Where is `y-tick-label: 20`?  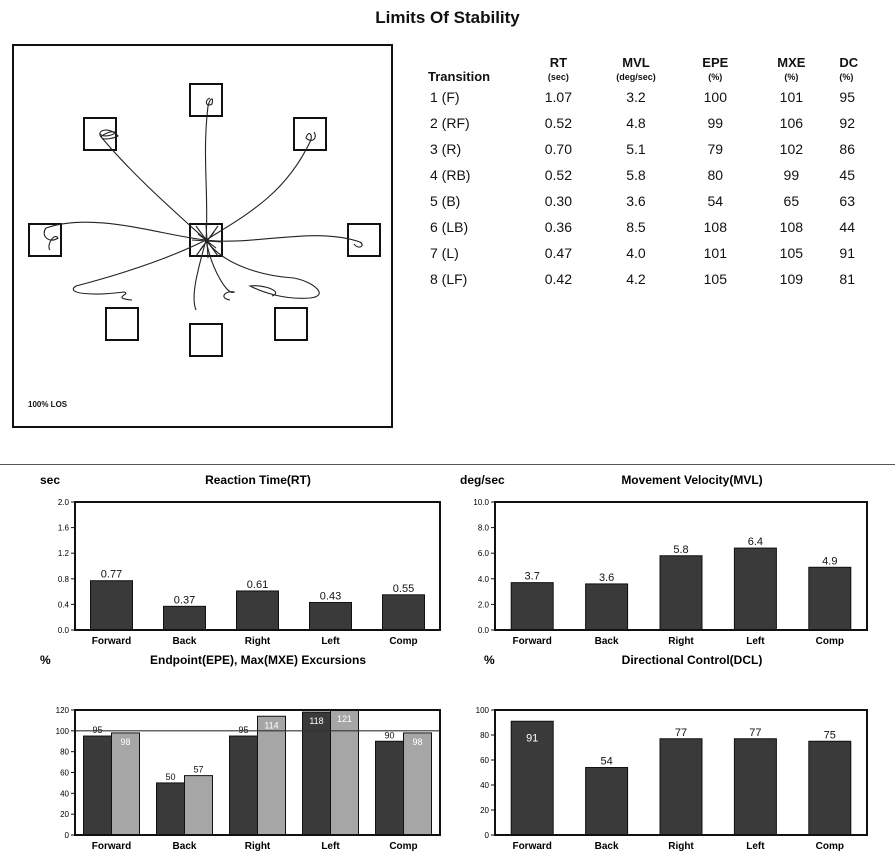 y-tick-label: 20 is located at coordinates (484, 810).